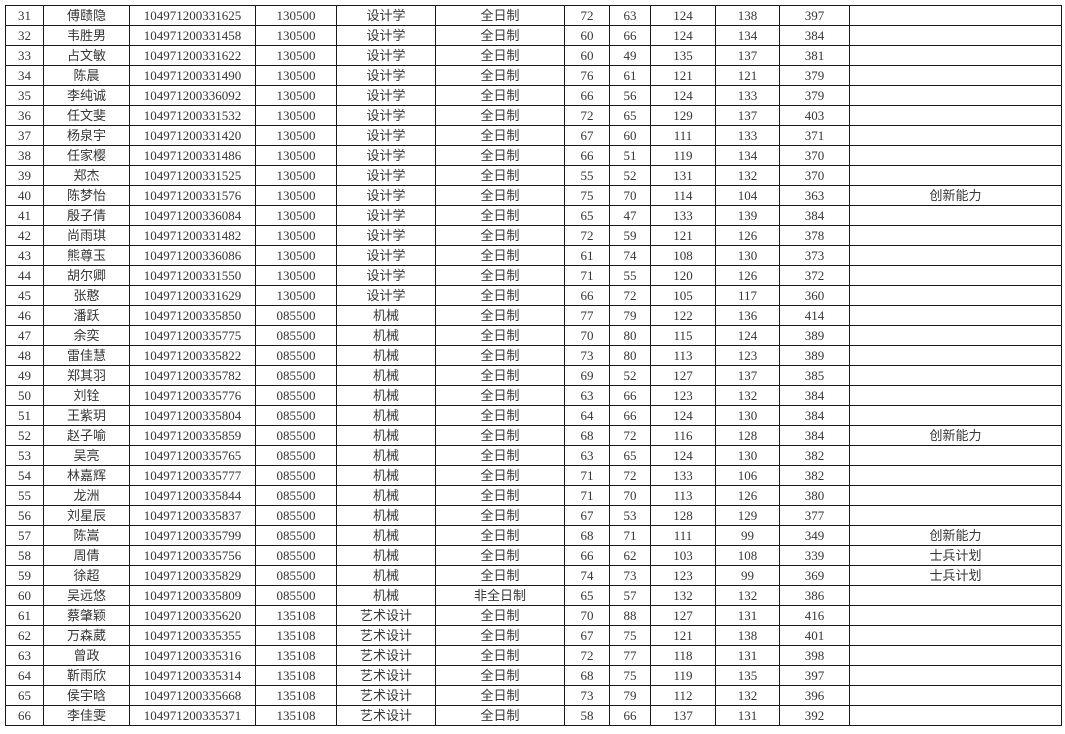  What do you see at coordinates (86, 615) in the screenshot?
I see `student-name-cell: 蔡肇颖` at bounding box center [86, 615].